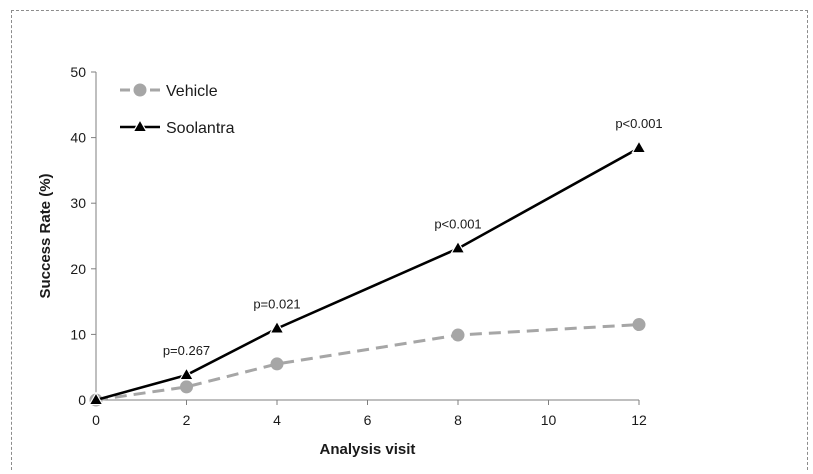  Describe the element at coordinates (192, 91) in the screenshot. I see `legend-label: Vehicle` at that location.